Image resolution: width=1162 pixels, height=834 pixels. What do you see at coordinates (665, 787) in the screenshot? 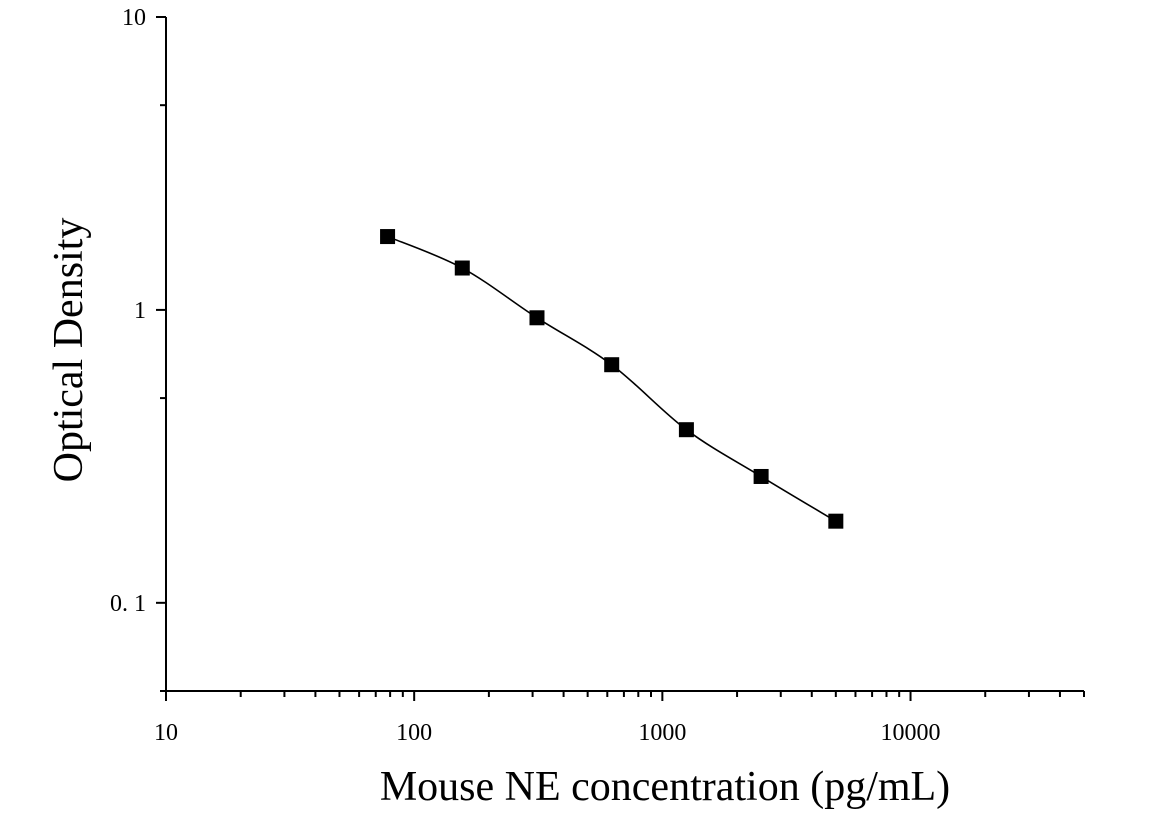
I see `x-axis-title: Mouse NE concentration (pg/mL)` at bounding box center [665, 787].